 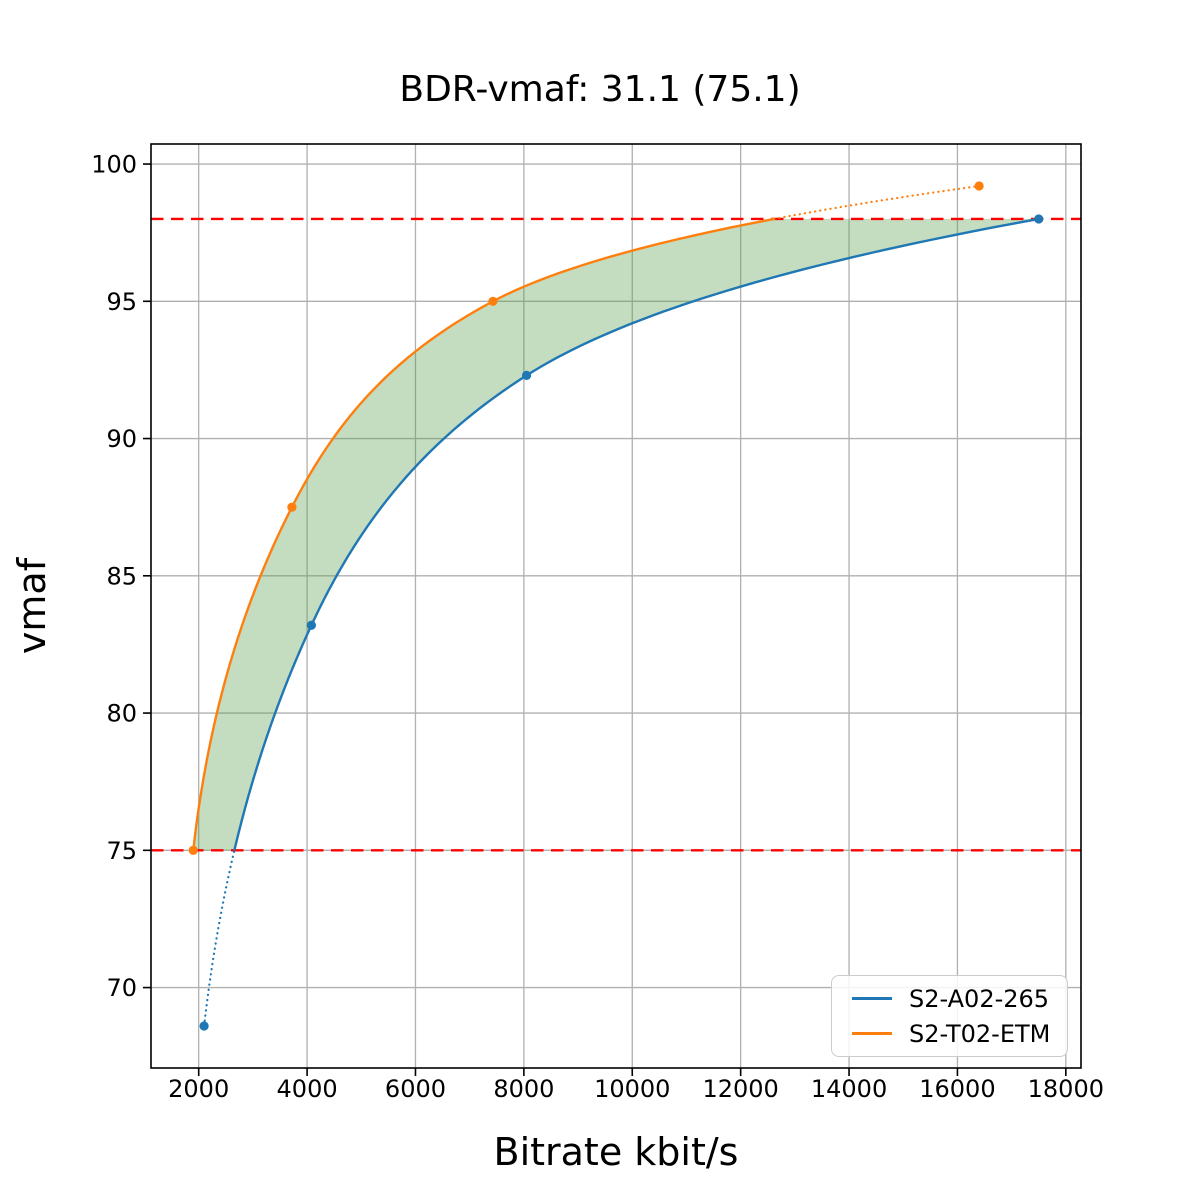 What do you see at coordinates (957, 1089) in the screenshot?
I see `x-tick-label: 16000` at bounding box center [957, 1089].